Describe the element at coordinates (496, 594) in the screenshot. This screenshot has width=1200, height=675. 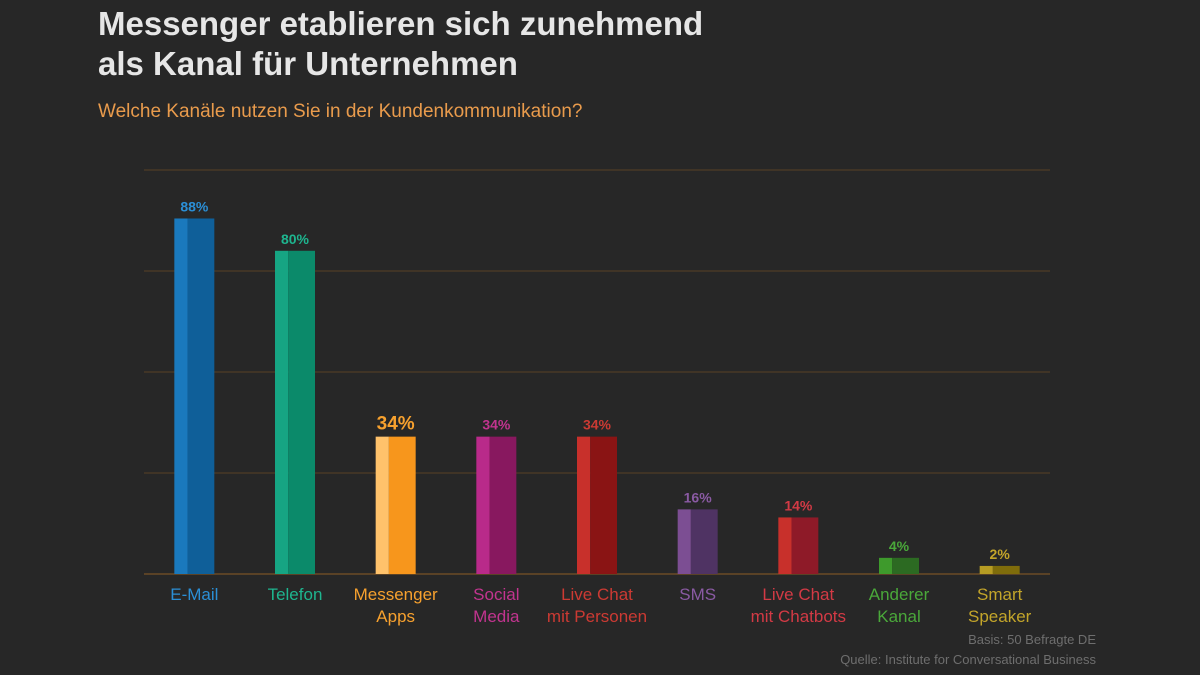
I see `category-label-4-line-1: Social` at that location.